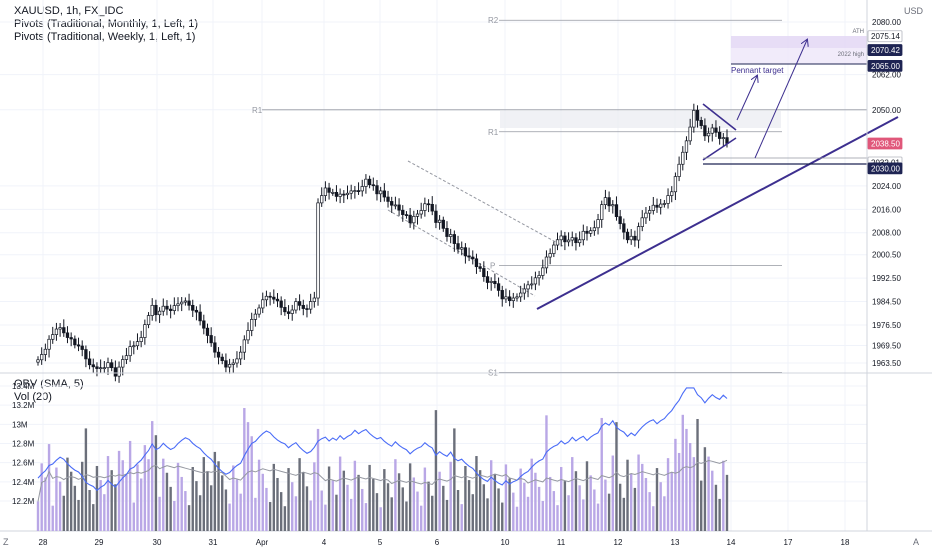 This screenshot has width=932, height=550. What do you see at coordinates (885, 50) in the screenshot?
I see `price-badge` at bounding box center [885, 50].